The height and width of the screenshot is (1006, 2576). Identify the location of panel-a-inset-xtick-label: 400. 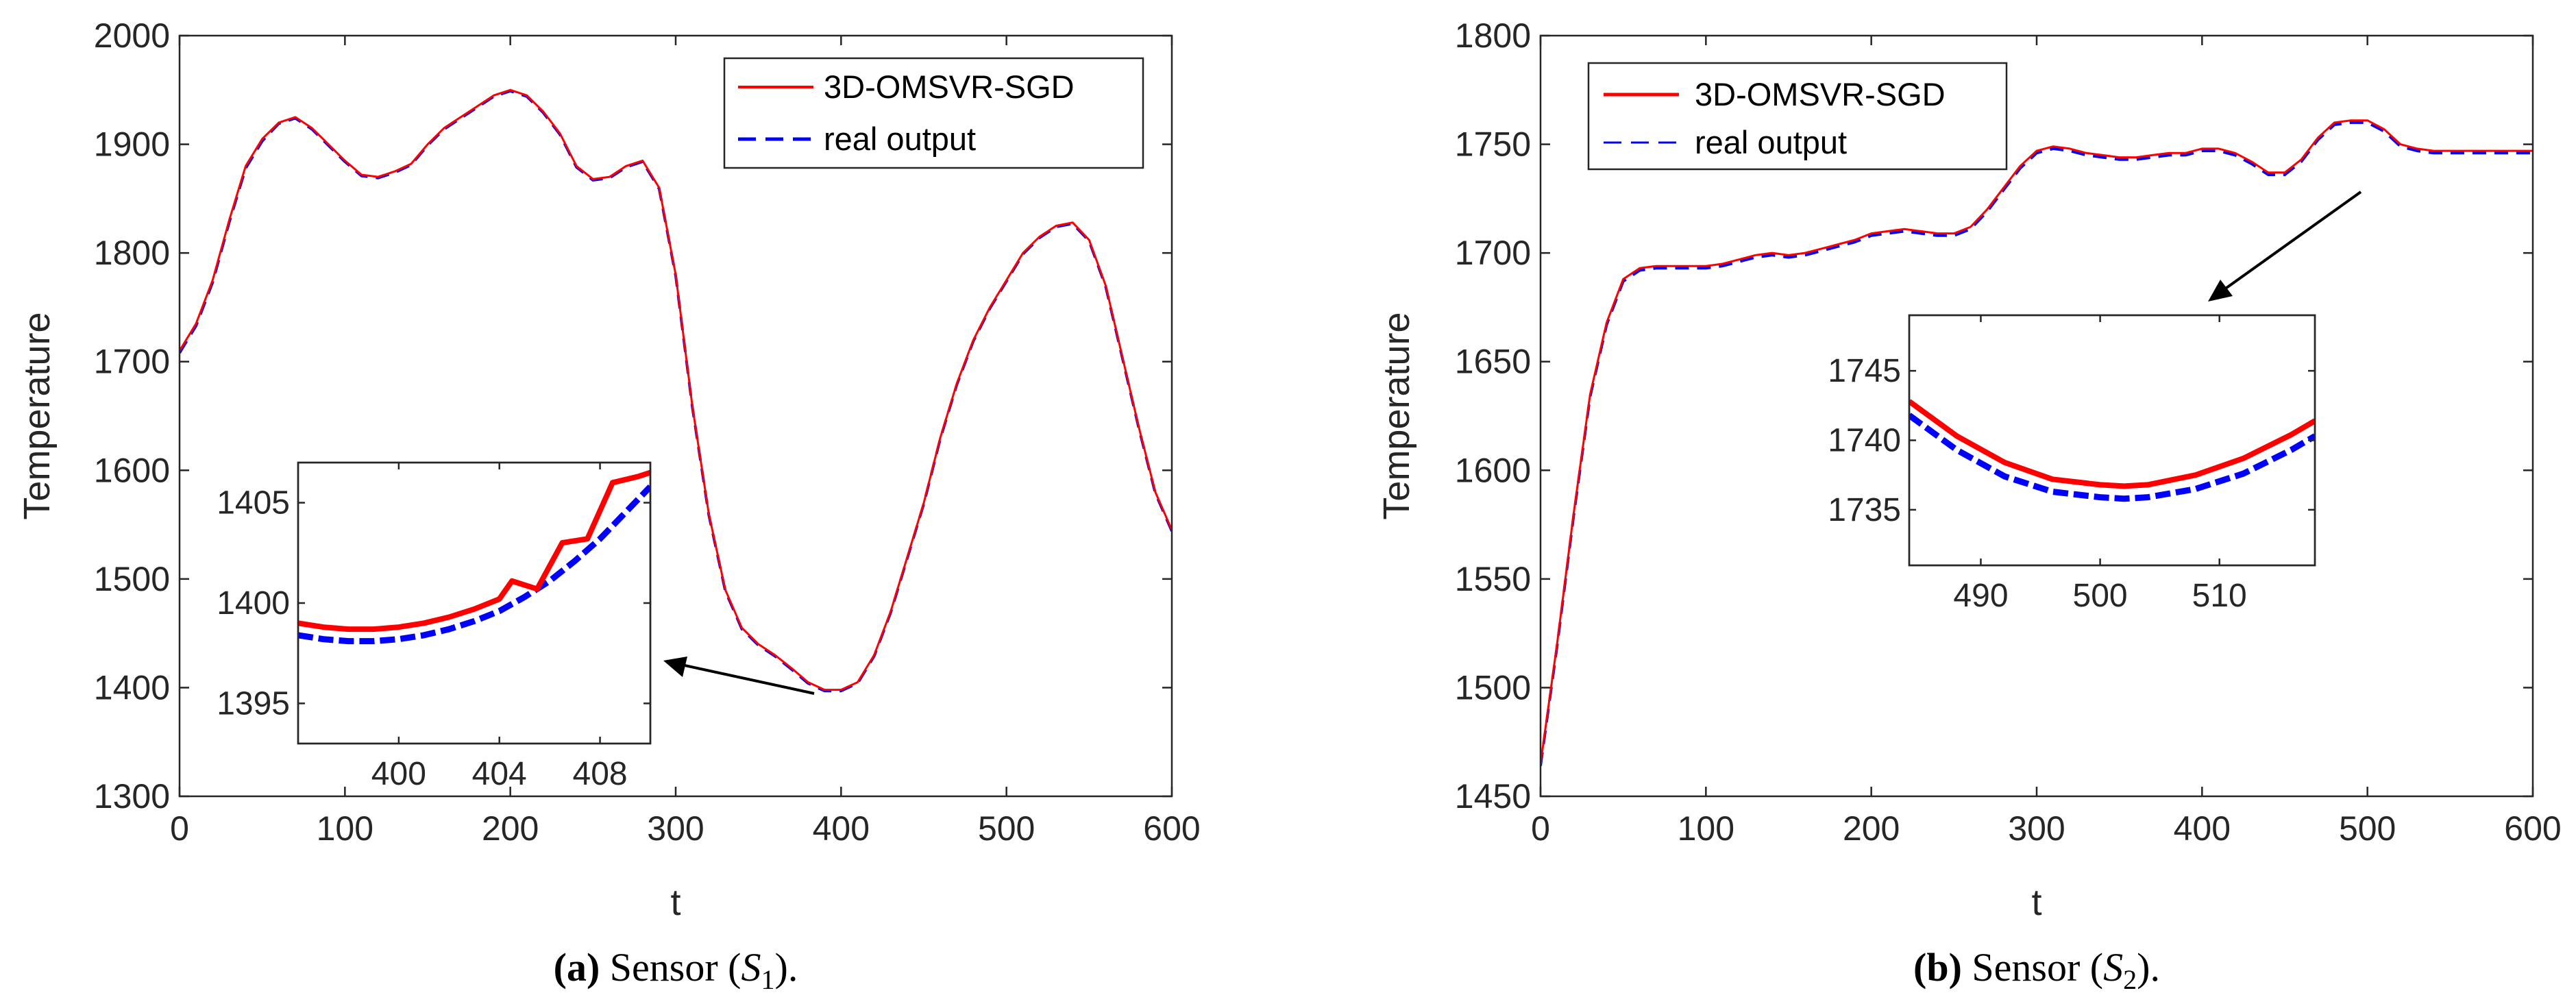
(399, 774).